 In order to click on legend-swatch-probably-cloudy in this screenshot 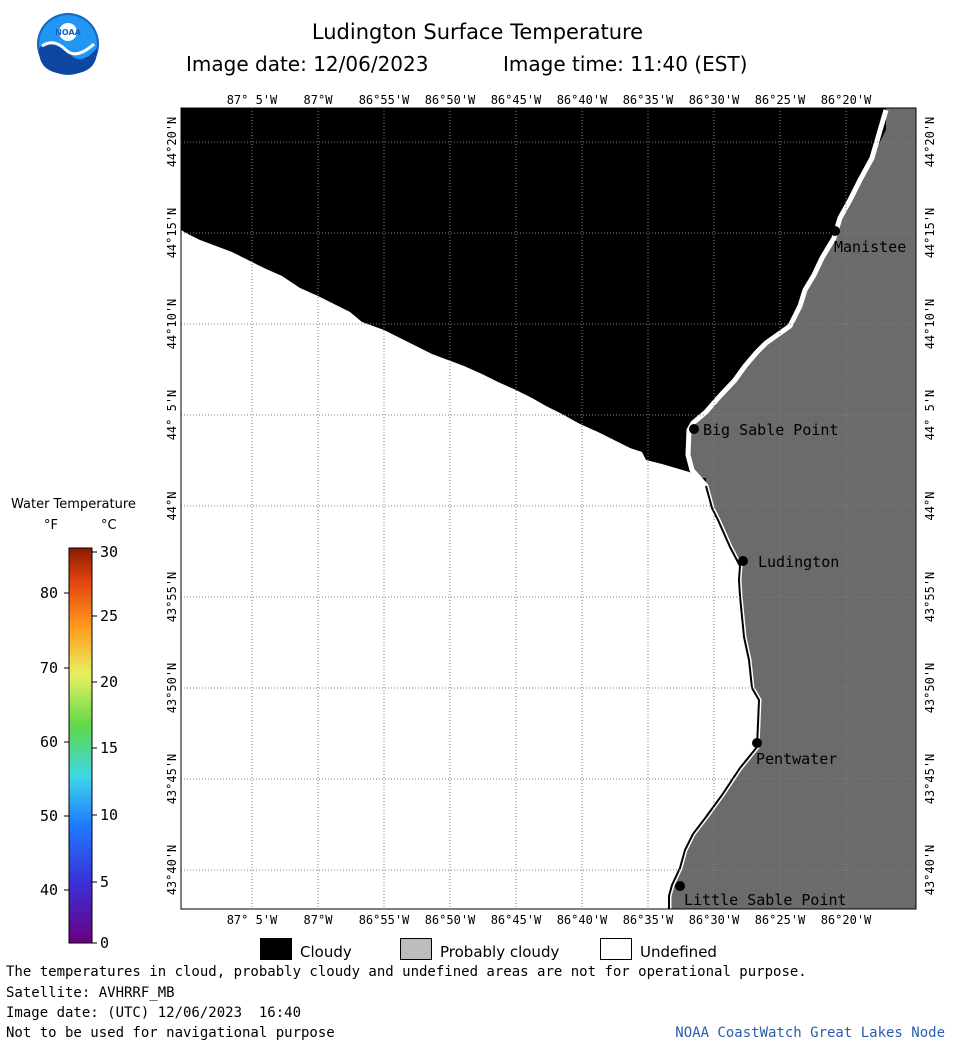, I will do `click(416, 949)`.